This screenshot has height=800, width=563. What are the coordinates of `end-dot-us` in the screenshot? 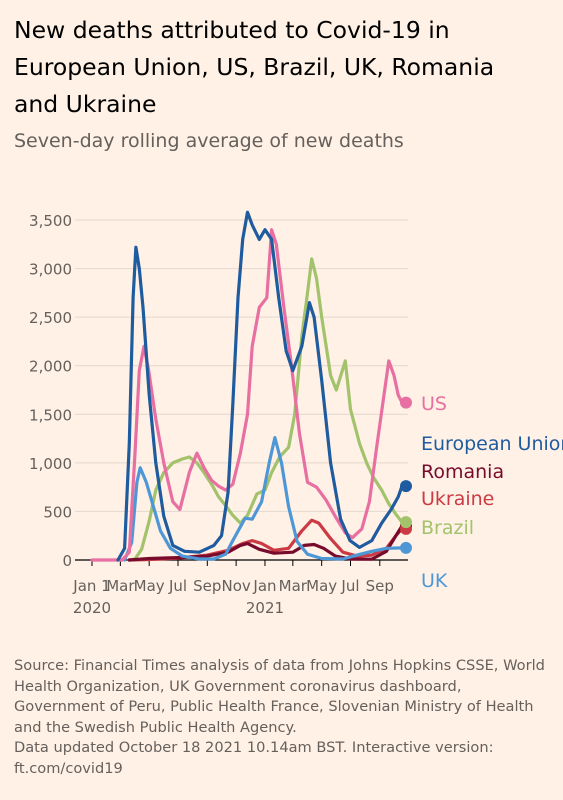 It's located at (406, 402).